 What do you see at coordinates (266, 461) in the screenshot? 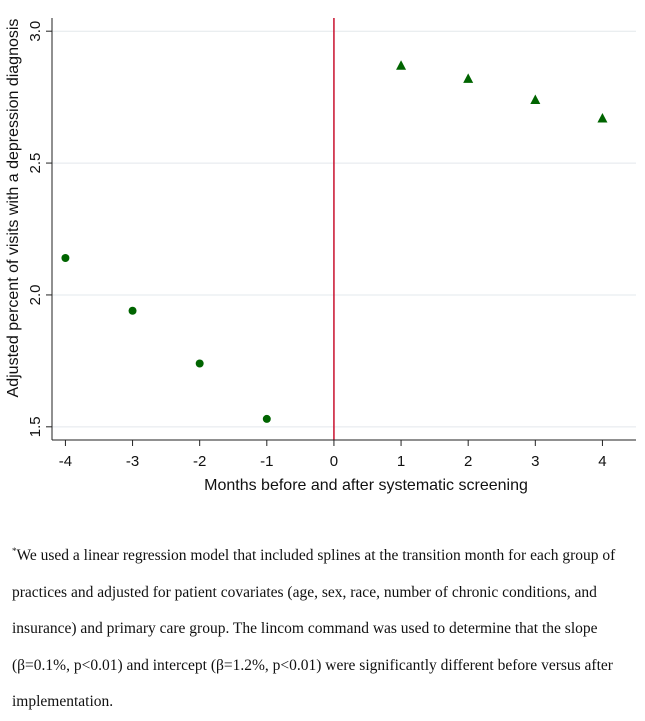
I see `x-tick-label: -1` at bounding box center [266, 461].